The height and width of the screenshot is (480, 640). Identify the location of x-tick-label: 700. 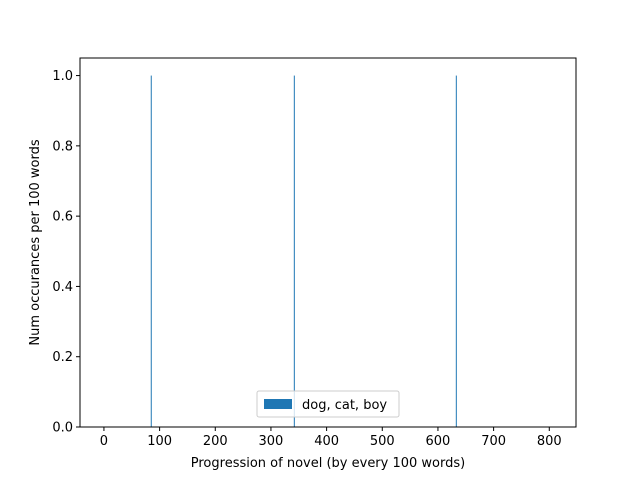
(493, 441).